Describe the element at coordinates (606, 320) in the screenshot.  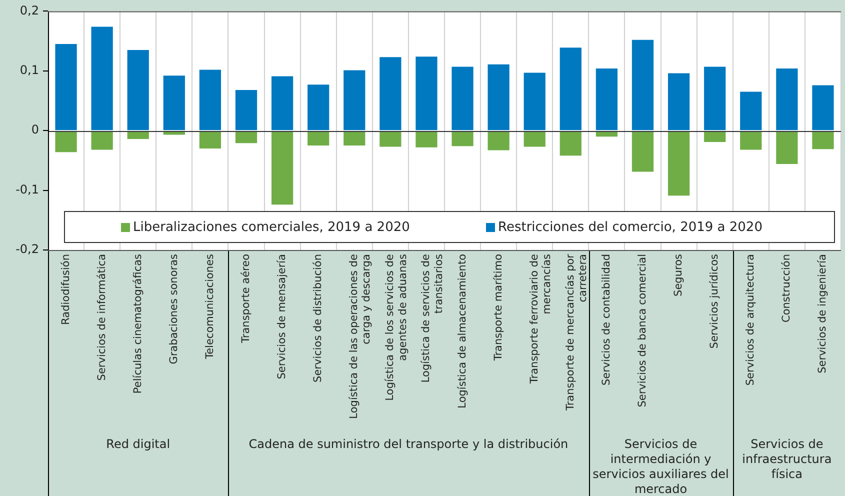
I see `x-tick-label: Servicios de contabilidad` at that location.